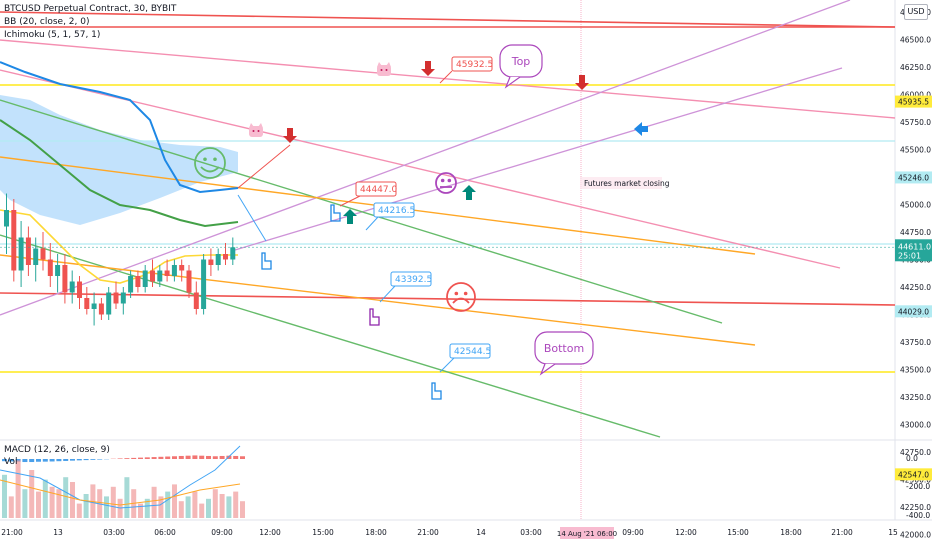 The image size is (932, 555). What do you see at coordinates (165, 532) in the screenshot?
I see `time-axis-label: 06:00` at bounding box center [165, 532].